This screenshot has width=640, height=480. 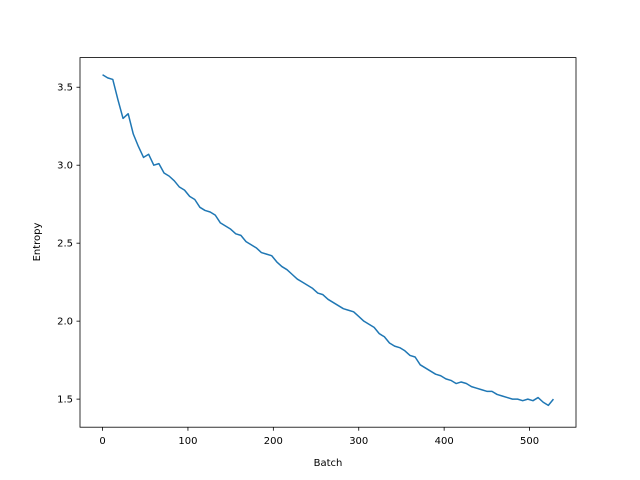 I want to click on y-tick-label: 2.5, so click(x=65, y=244).